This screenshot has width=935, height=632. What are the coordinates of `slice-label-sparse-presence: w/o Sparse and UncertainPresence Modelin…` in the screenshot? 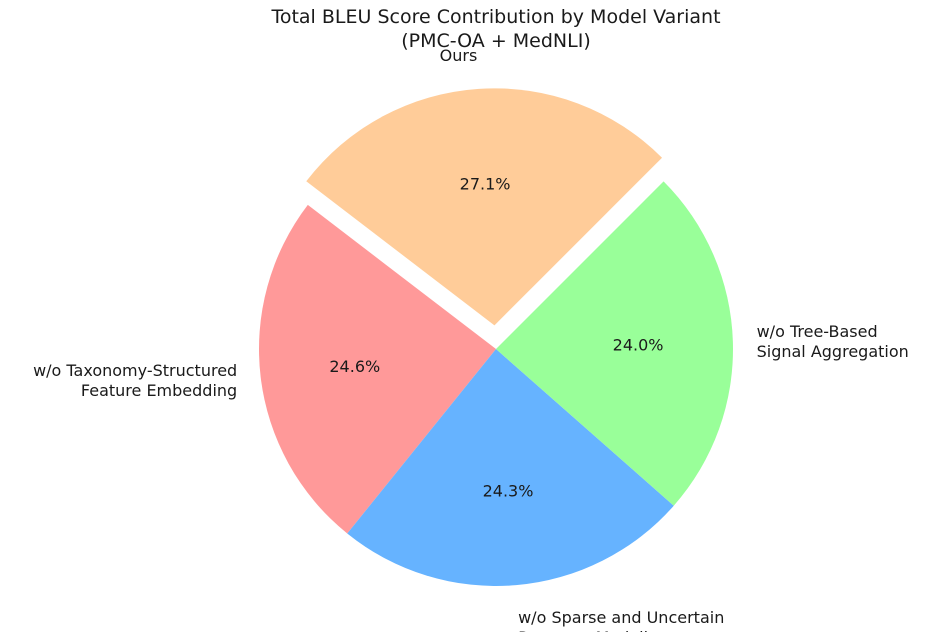 It's located at (621, 620).